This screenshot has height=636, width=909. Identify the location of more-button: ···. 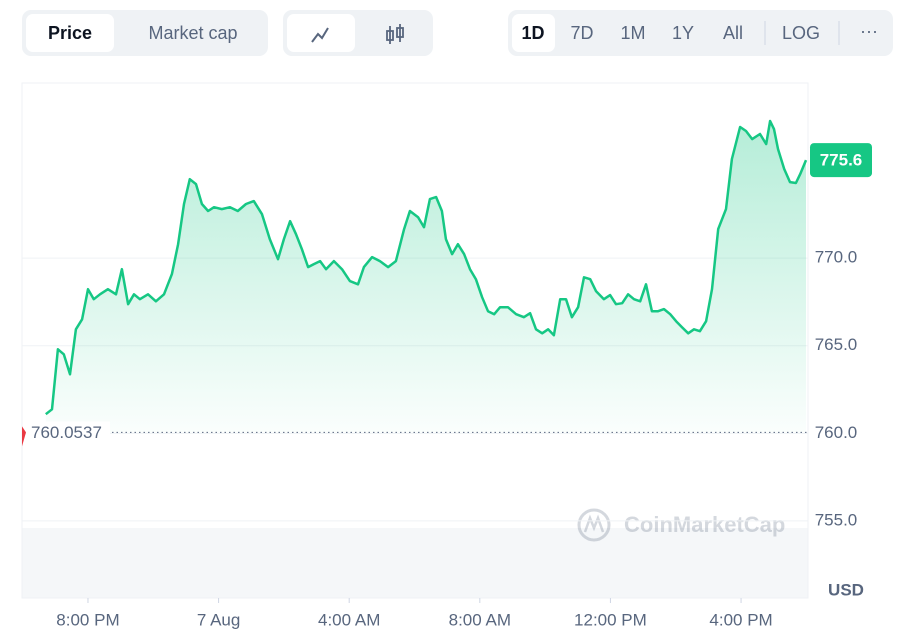
(869, 31).